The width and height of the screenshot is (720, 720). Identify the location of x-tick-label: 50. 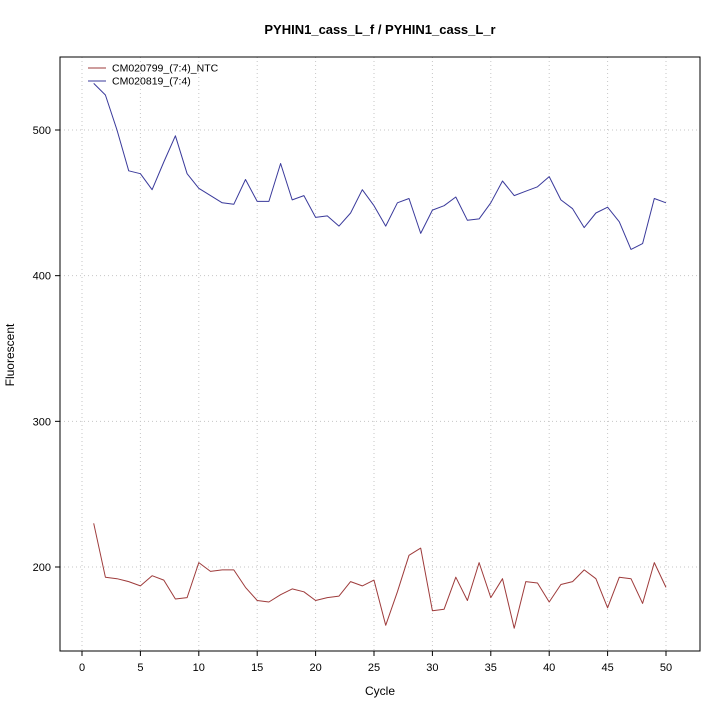
(666, 668).